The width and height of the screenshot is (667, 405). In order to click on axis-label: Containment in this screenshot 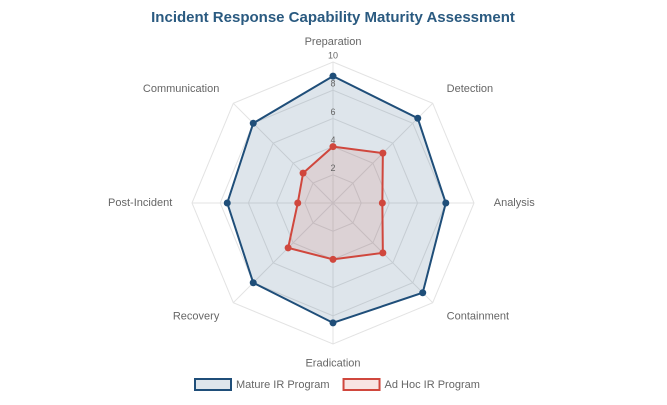, I will do `click(478, 317)`.